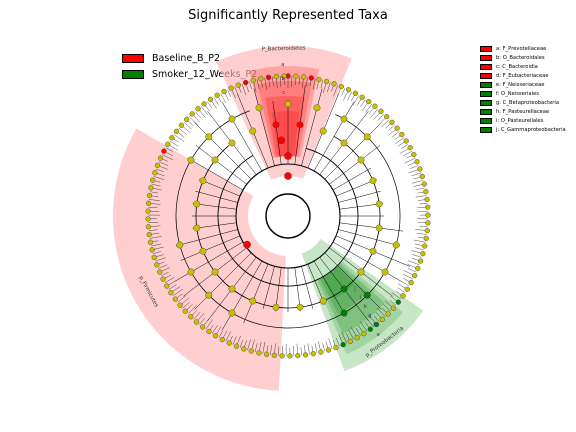 The height and width of the screenshot is (432, 576). Describe the element at coordinates (354, 289) in the screenshot. I see `clade-letter: j` at that location.